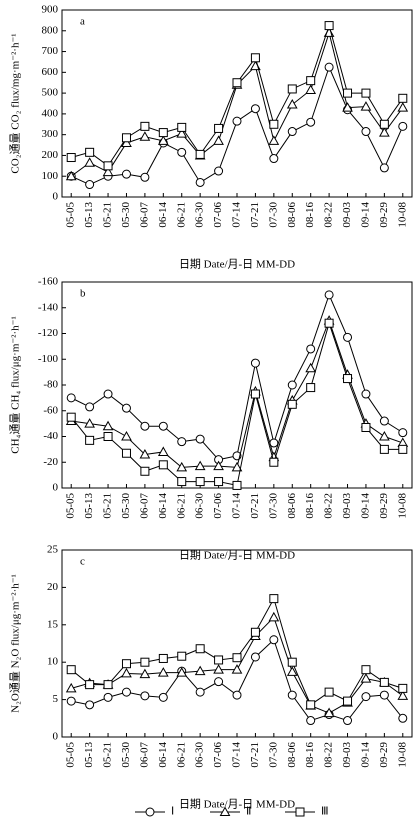 Image resolution: width=420 pixels, height=825 pixels. What do you see at coordinates (248, 812) in the screenshot?
I see `legend-label: Ⅱ` at bounding box center [248, 812].